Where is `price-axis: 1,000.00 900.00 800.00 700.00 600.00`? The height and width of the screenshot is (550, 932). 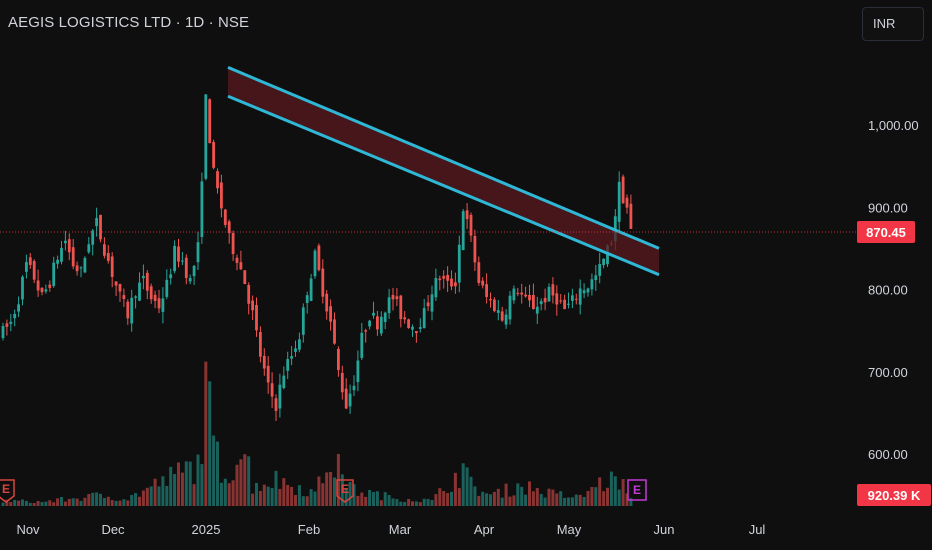
price-axis: 1,000.00 900.00 800.00 700.00 600.00 is located at coordinates (893, 290).